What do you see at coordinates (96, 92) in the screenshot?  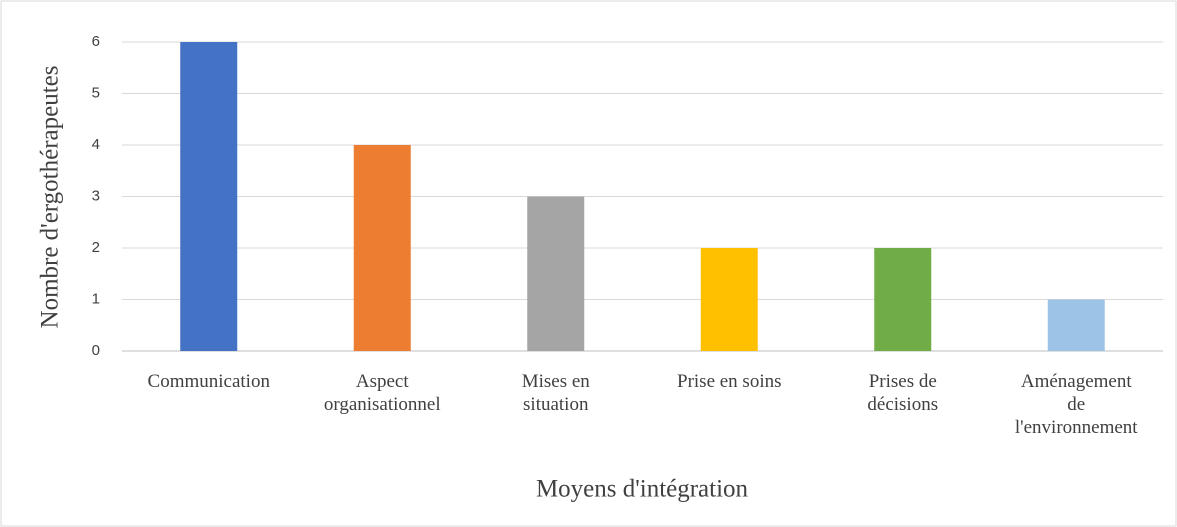 I see `y-tick-label: 5` at bounding box center [96, 92].